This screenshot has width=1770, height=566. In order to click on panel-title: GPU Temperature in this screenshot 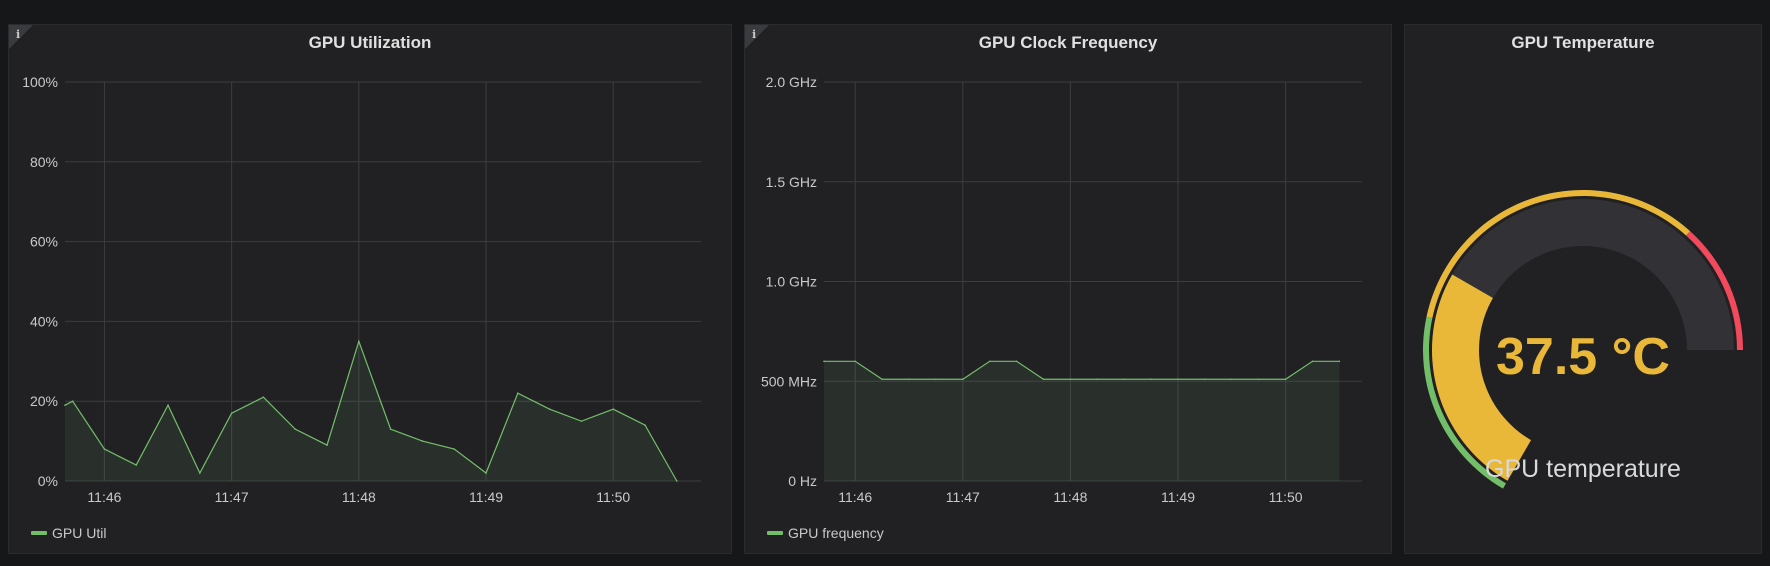, I will do `click(1583, 42)`.